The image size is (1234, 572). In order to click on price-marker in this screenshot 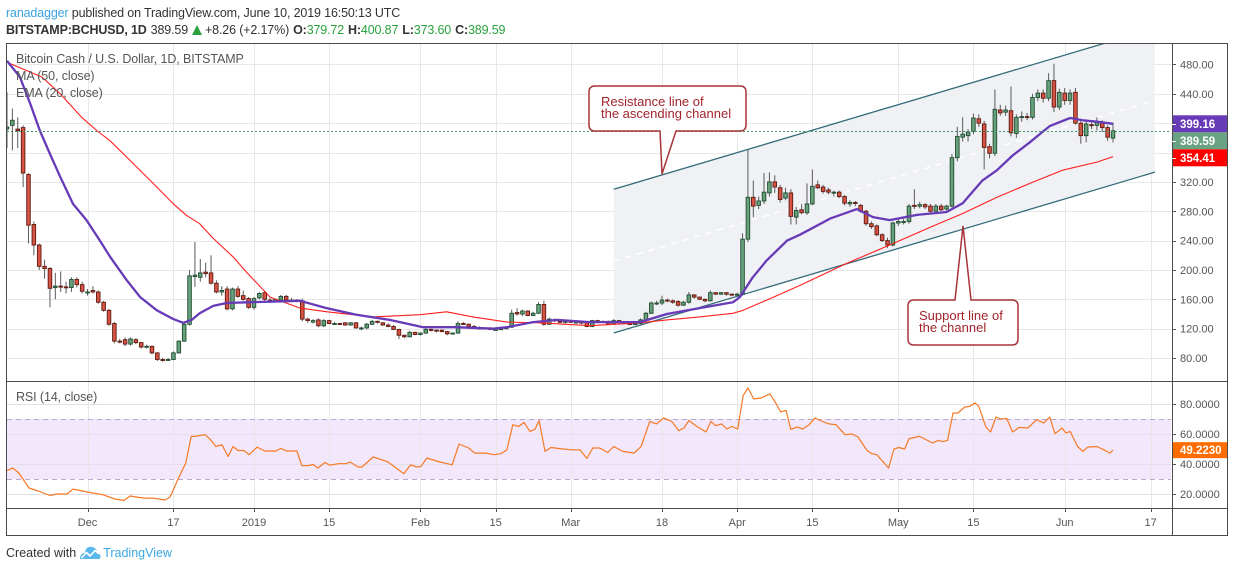, I will do `click(1200, 124)`.